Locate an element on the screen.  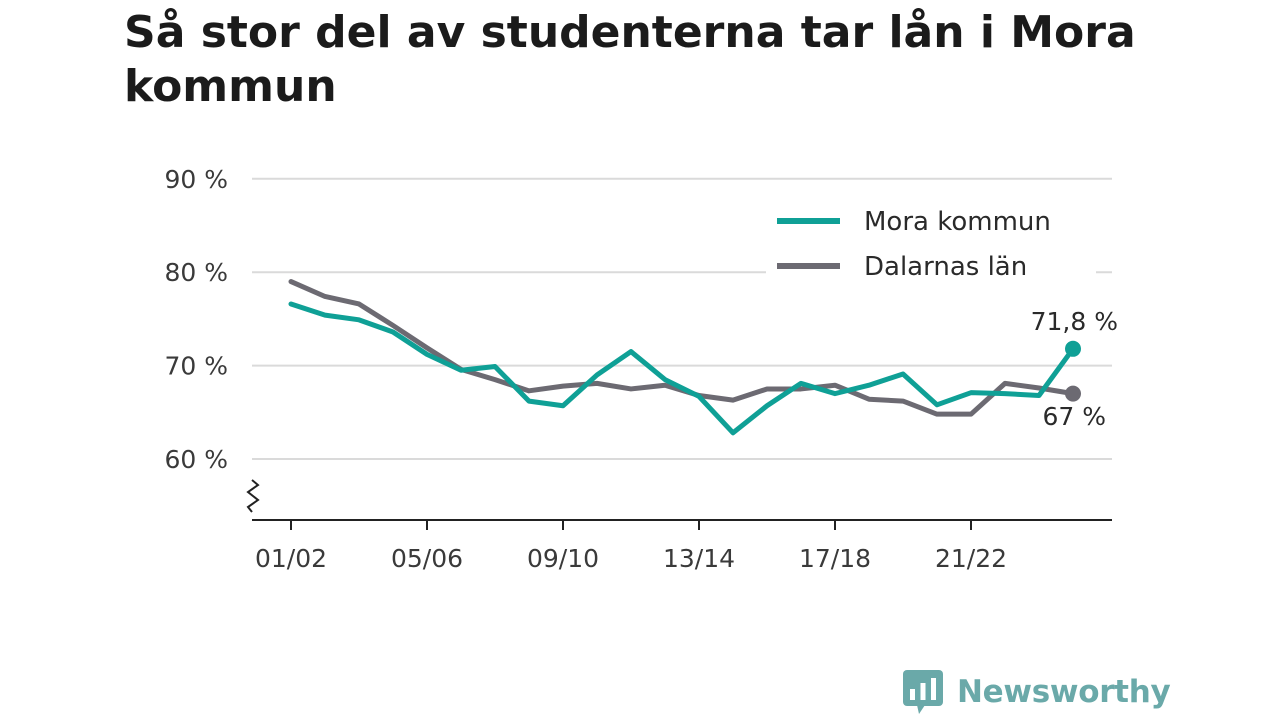
end-value-label-dalarna: 67 % is located at coordinates (1074, 416).